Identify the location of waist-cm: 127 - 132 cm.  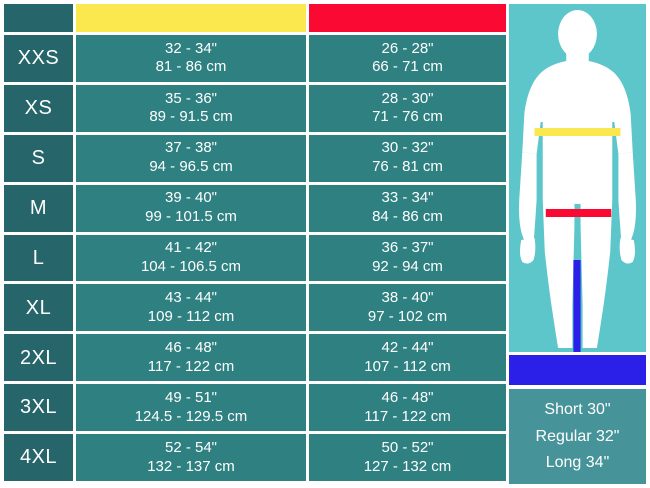
(407, 466).